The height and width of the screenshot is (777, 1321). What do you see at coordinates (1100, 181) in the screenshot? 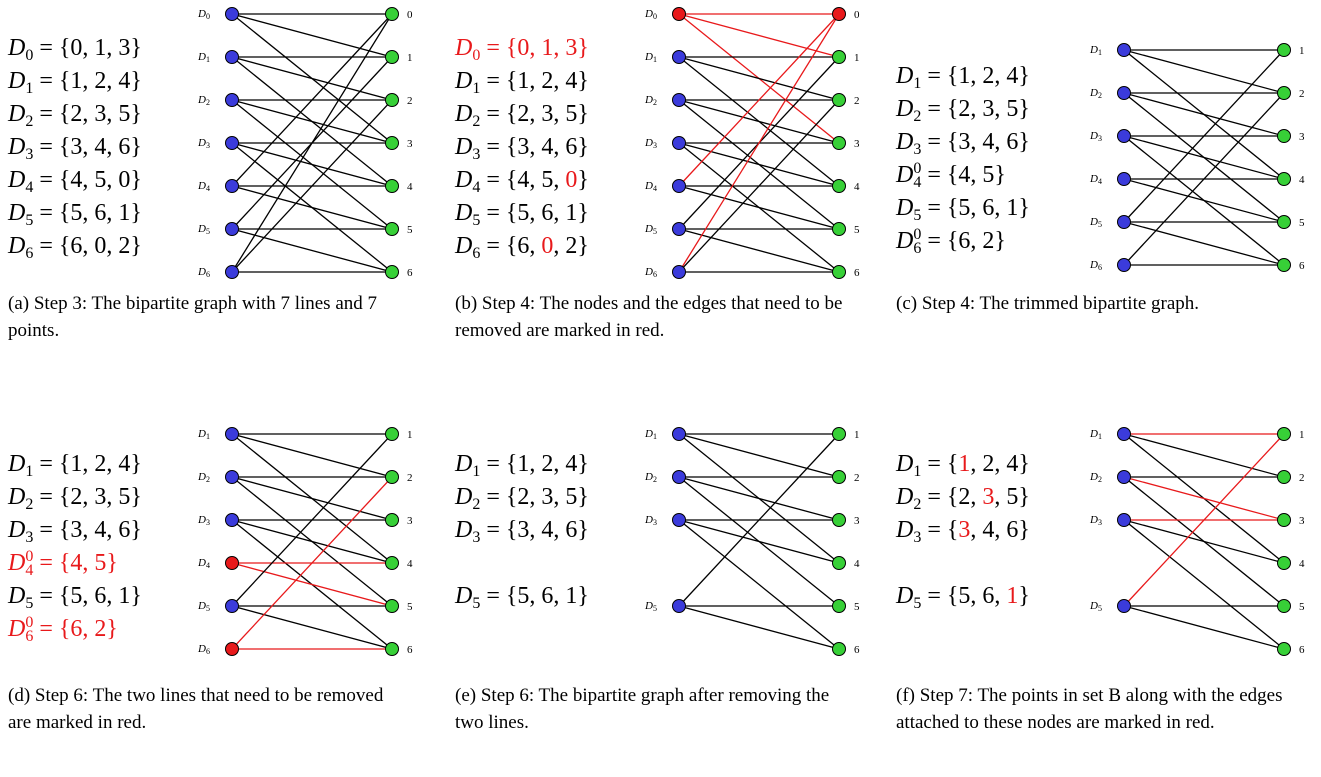
I see `line-node-index: 4` at bounding box center [1100, 181].